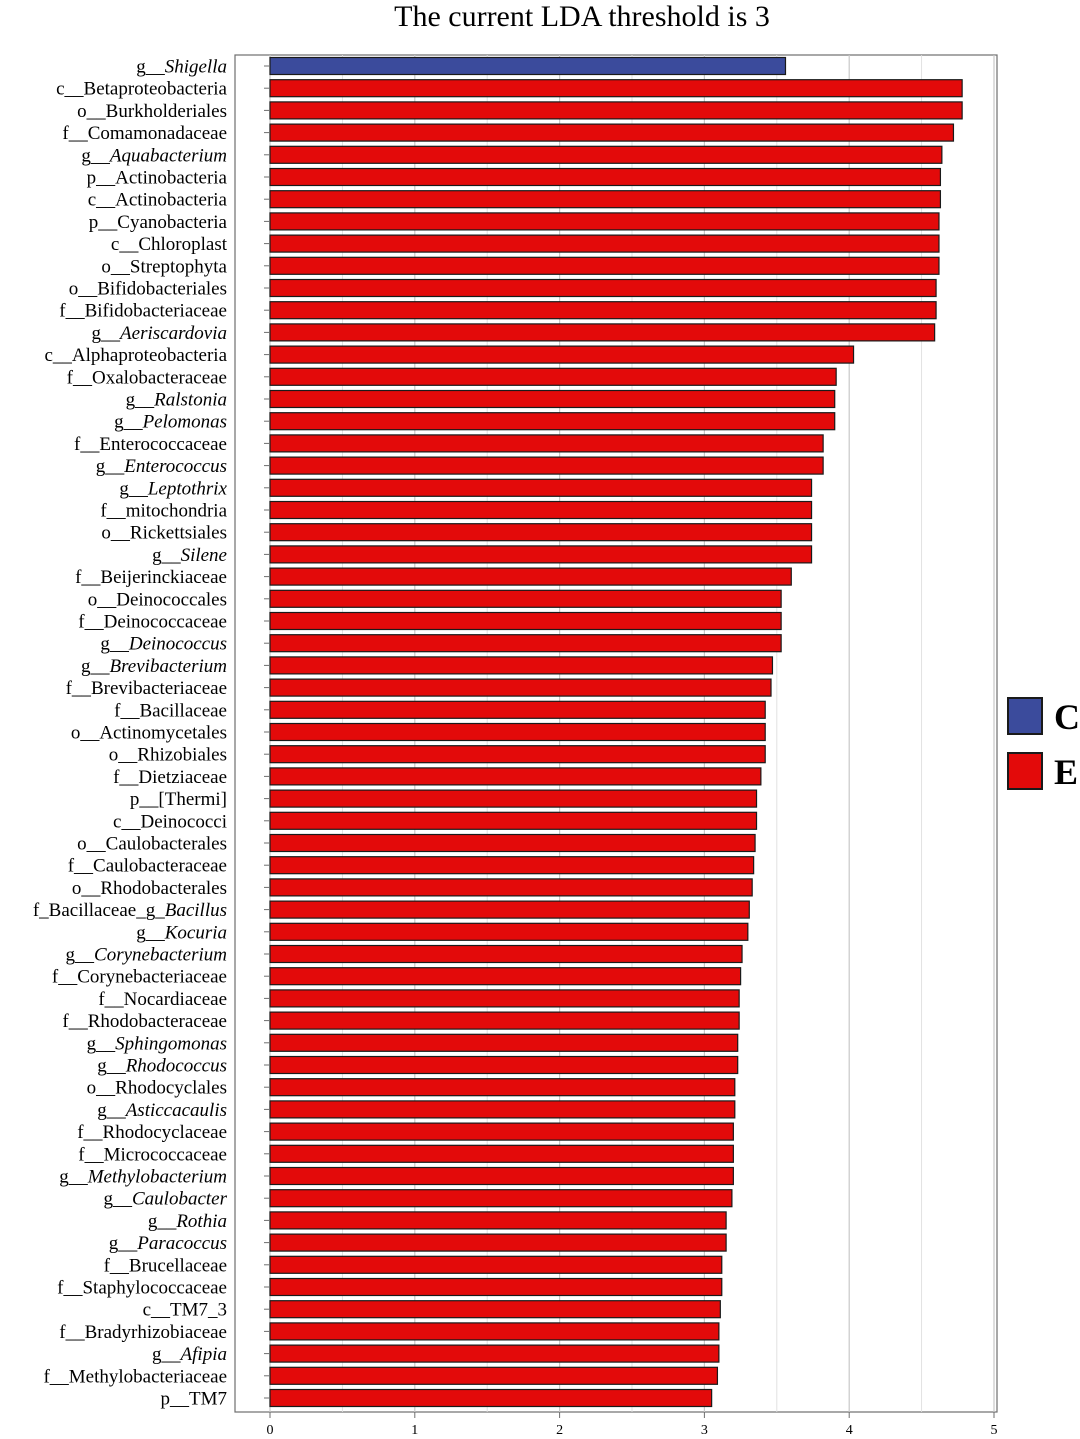 The image size is (1080, 1439). What do you see at coordinates (190, 400) in the screenshot?
I see `taxon-name: Ralstonia` at bounding box center [190, 400].